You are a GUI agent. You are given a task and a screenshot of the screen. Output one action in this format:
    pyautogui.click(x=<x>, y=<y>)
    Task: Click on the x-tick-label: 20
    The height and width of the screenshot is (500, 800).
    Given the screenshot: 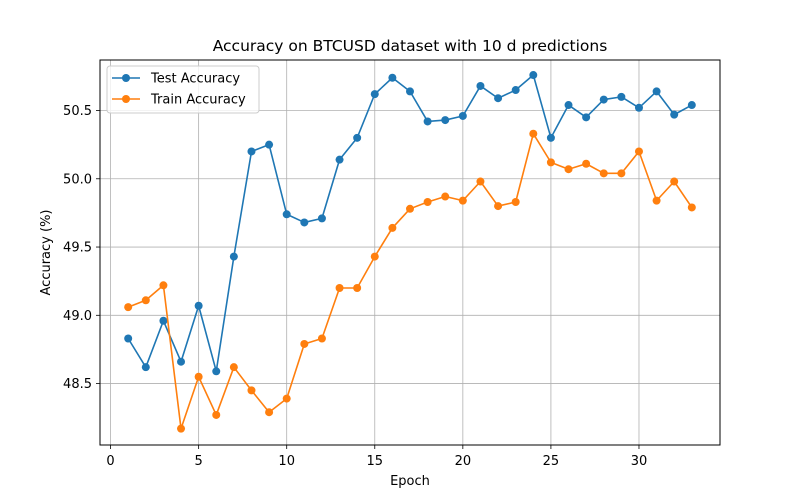 What is the action you would take?
    pyautogui.click(x=463, y=461)
    